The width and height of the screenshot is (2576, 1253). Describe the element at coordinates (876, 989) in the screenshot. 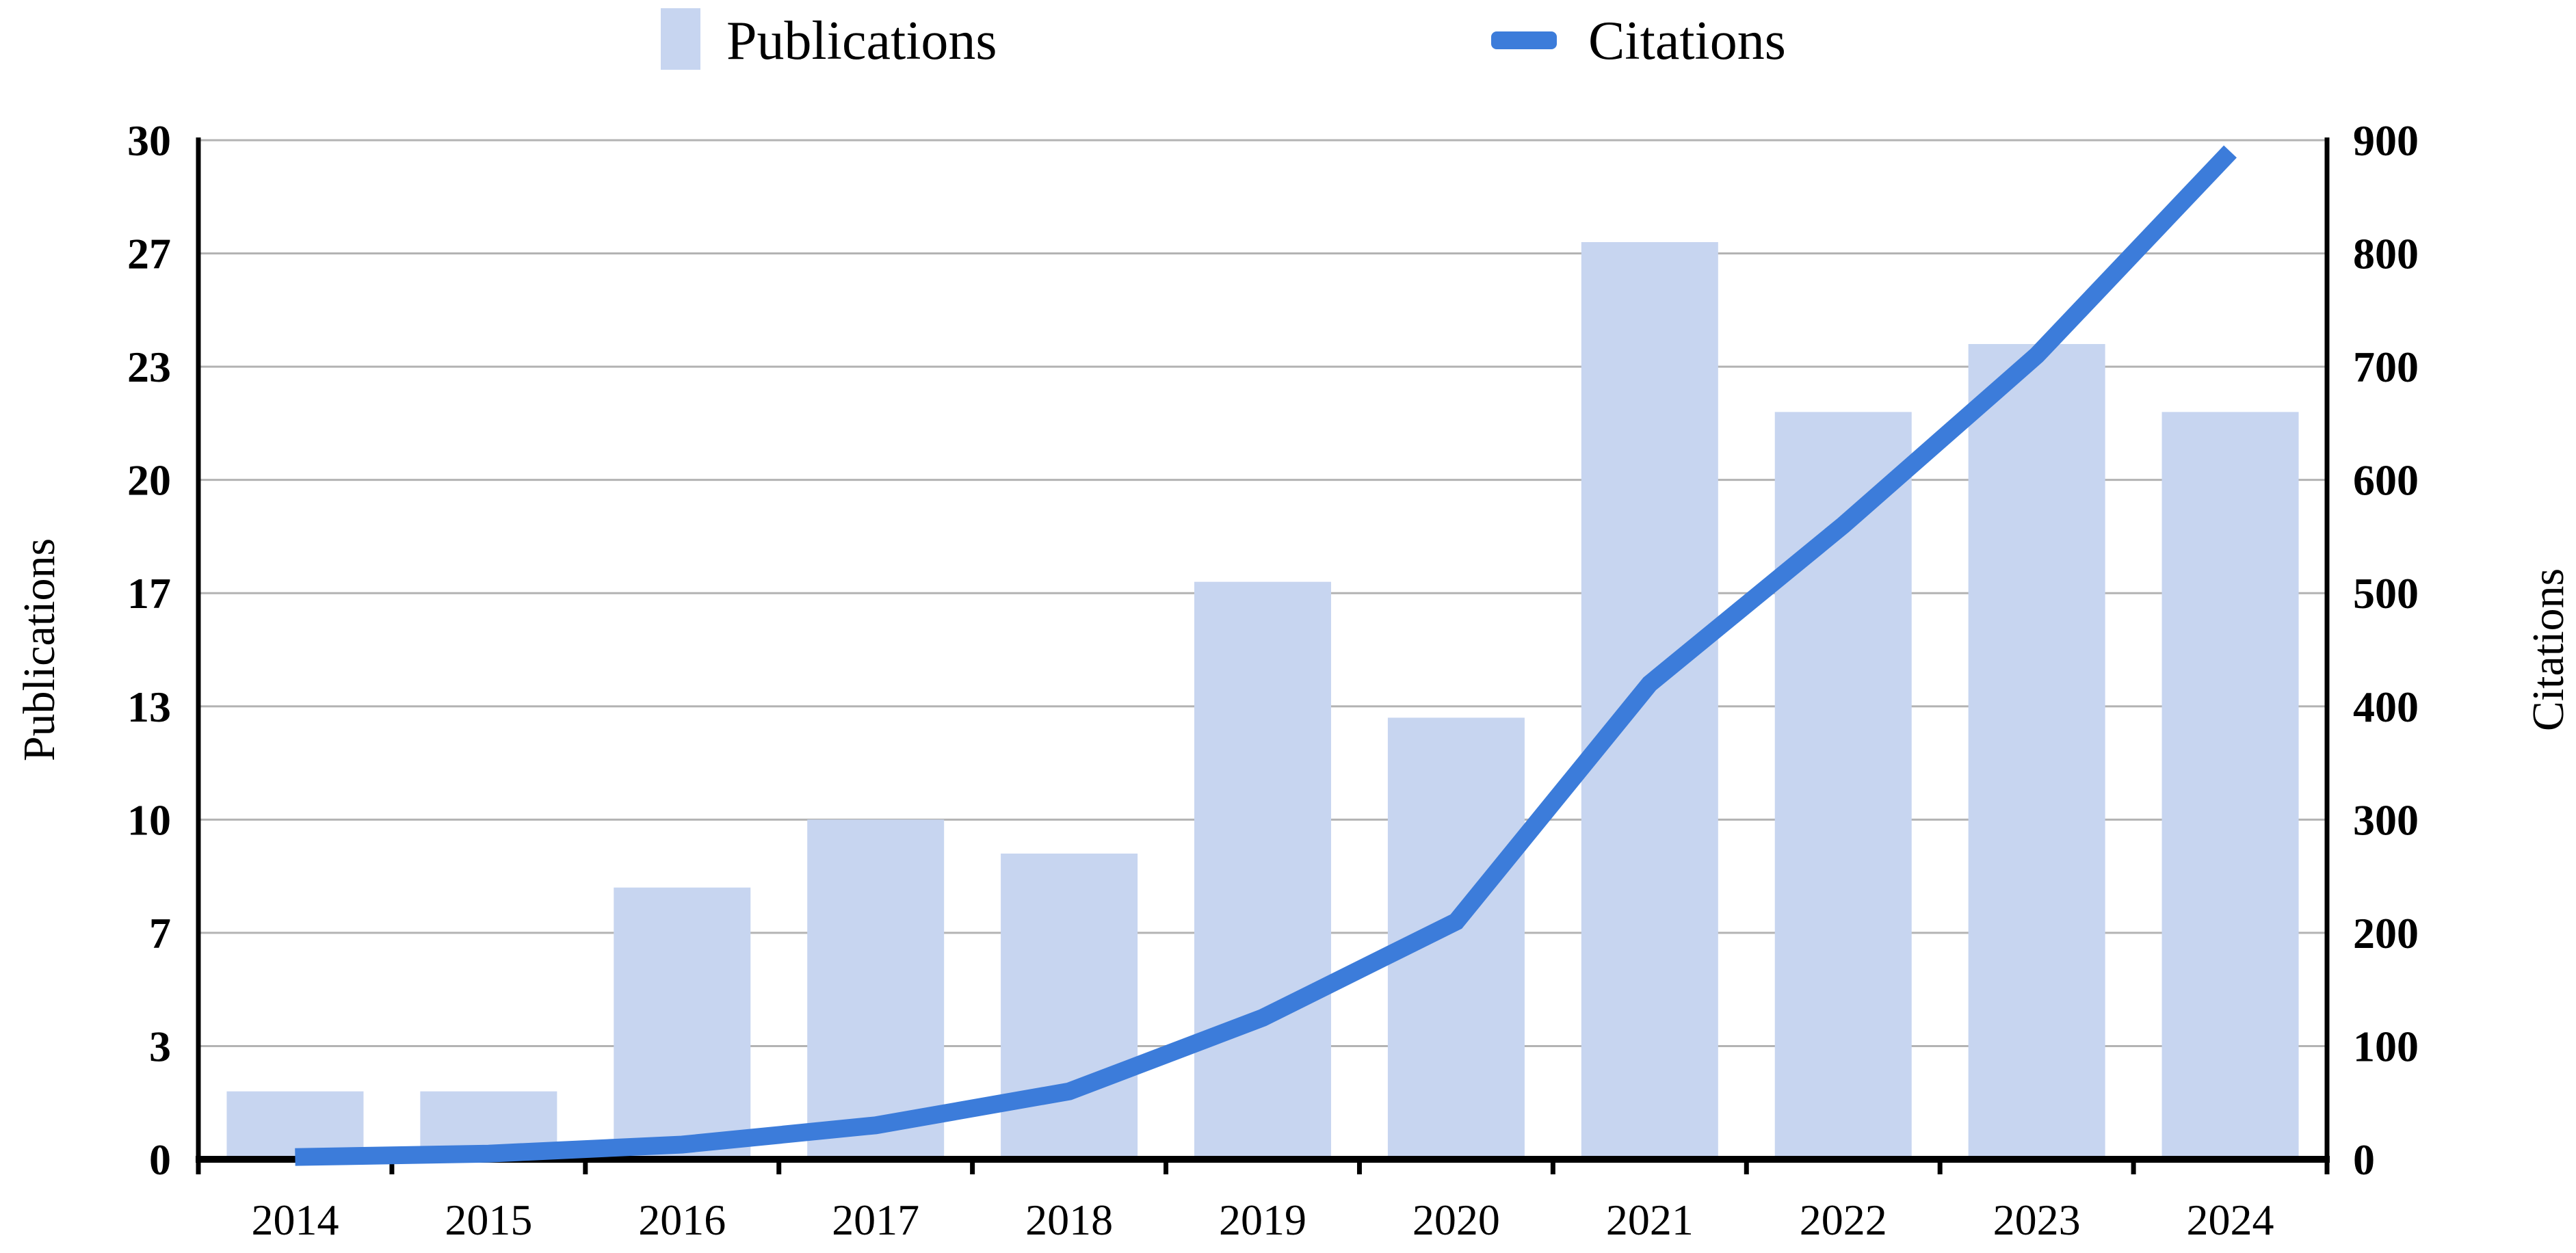

I see `bar-2017` at that location.